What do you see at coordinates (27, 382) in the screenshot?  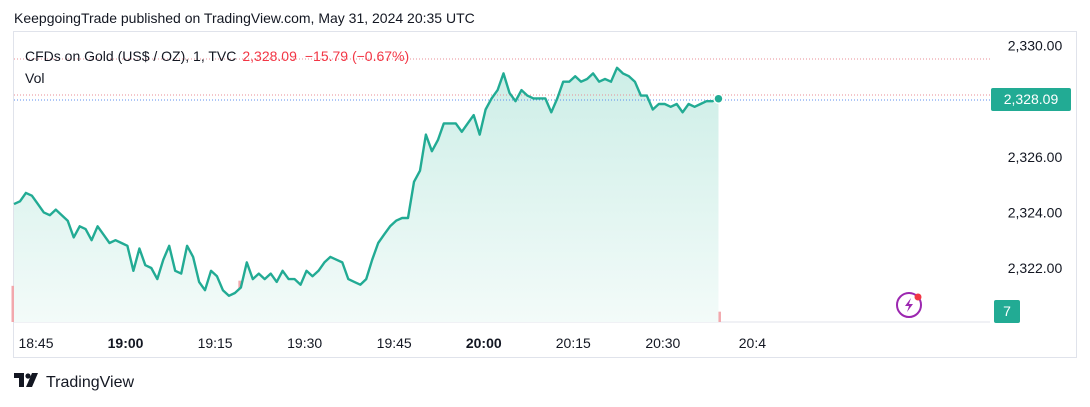 I see `tradingview-logo-icon` at bounding box center [27, 382].